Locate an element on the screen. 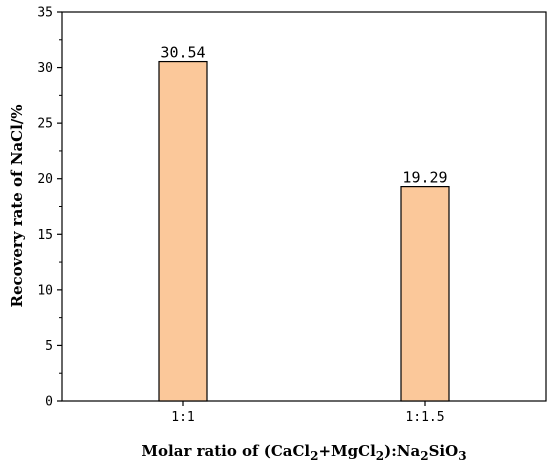 The height and width of the screenshot is (465, 550). x-axis-title-part: ):Na is located at coordinates (402, 451).